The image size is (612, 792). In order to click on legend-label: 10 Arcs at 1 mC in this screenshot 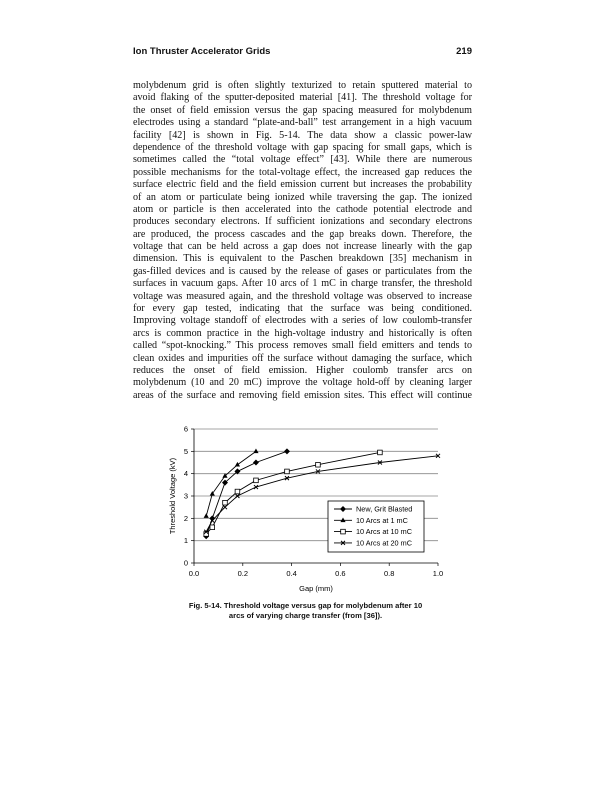, I will do `click(382, 520)`.